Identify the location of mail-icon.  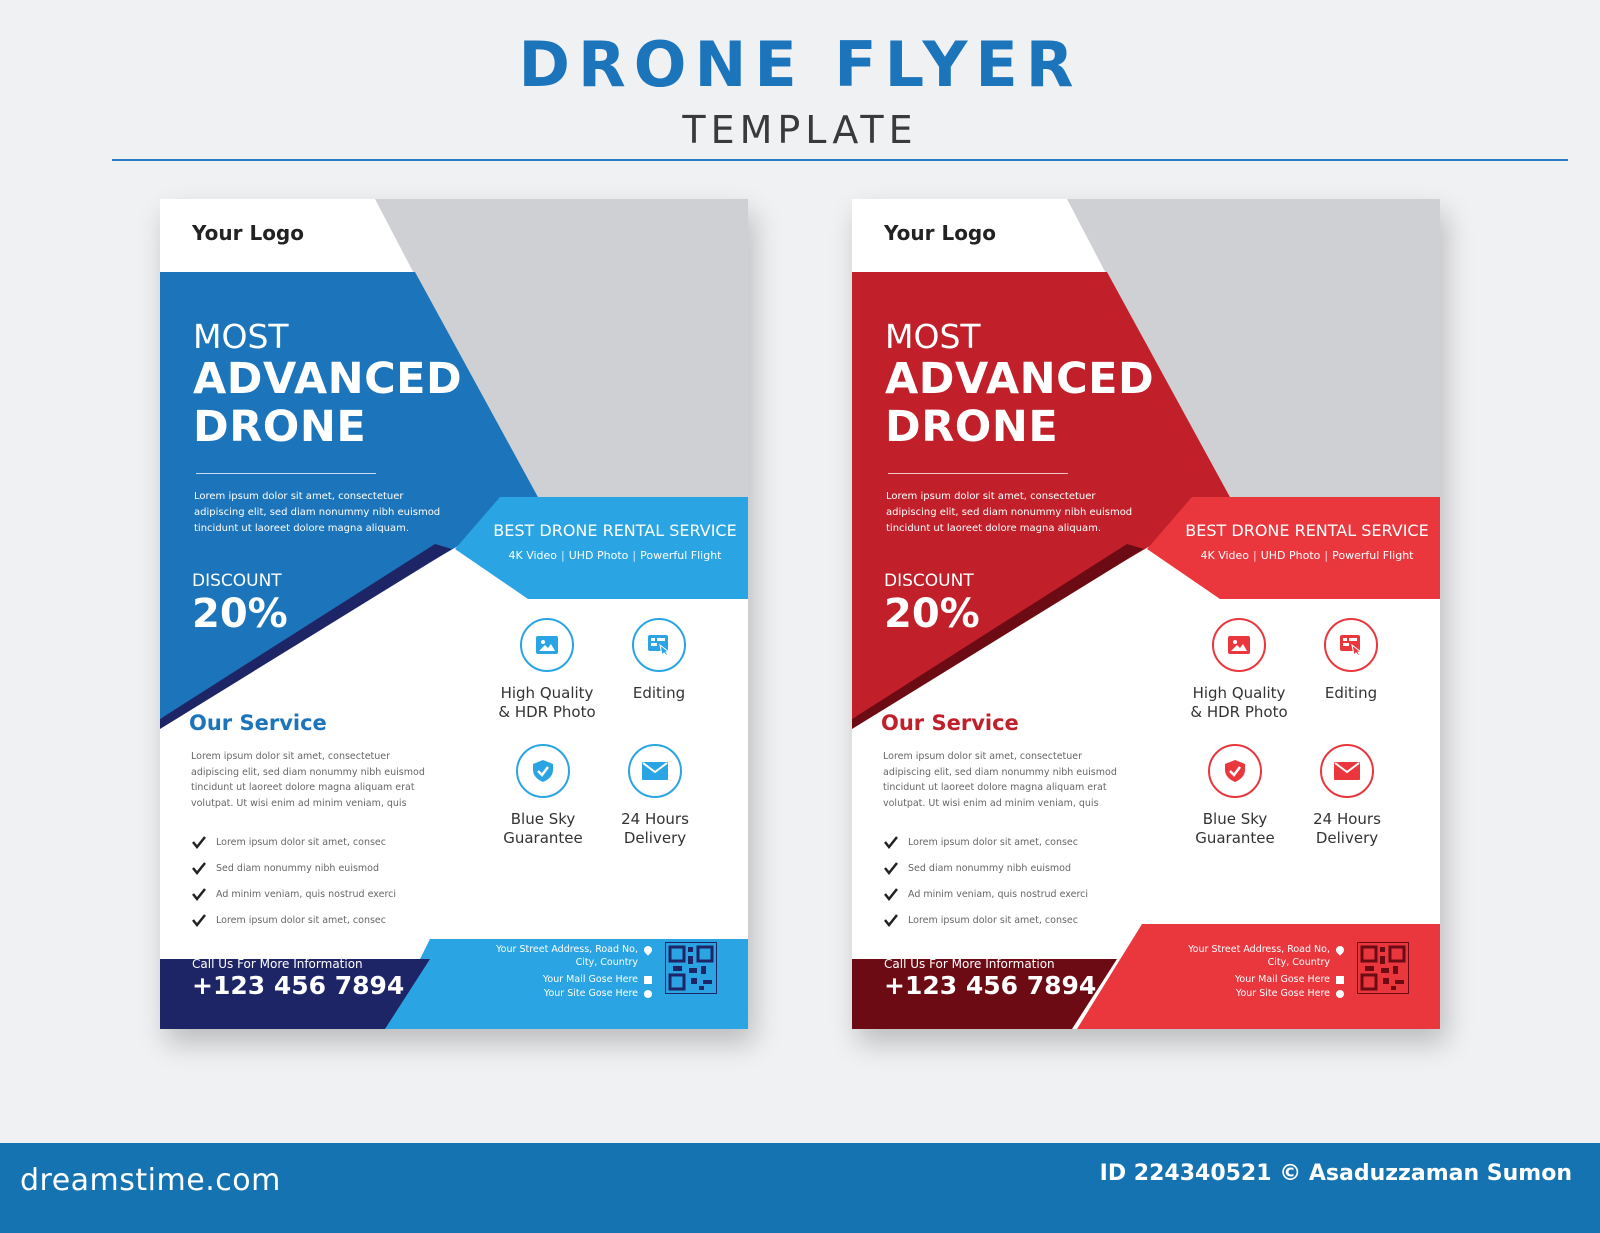
(648, 979).